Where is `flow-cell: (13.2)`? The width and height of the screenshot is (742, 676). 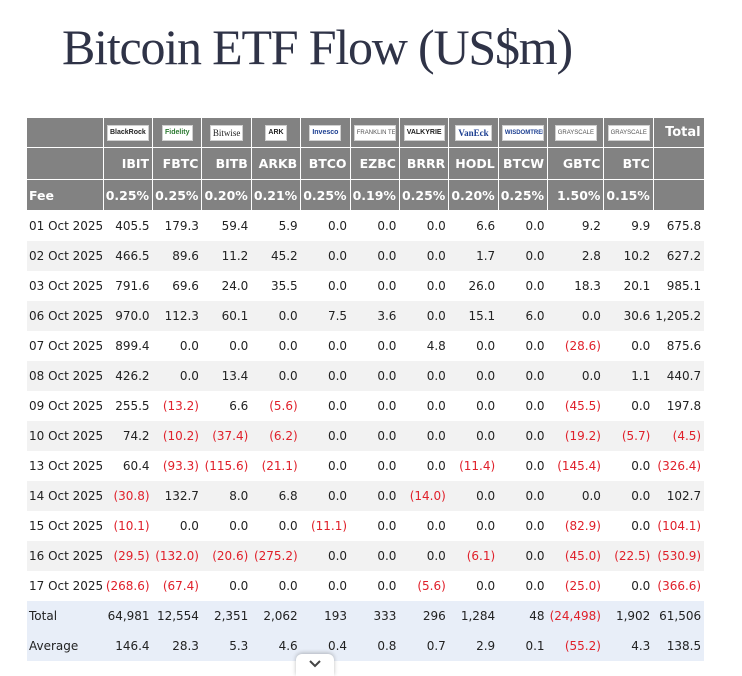
flow-cell: (13.2) is located at coordinates (180, 406).